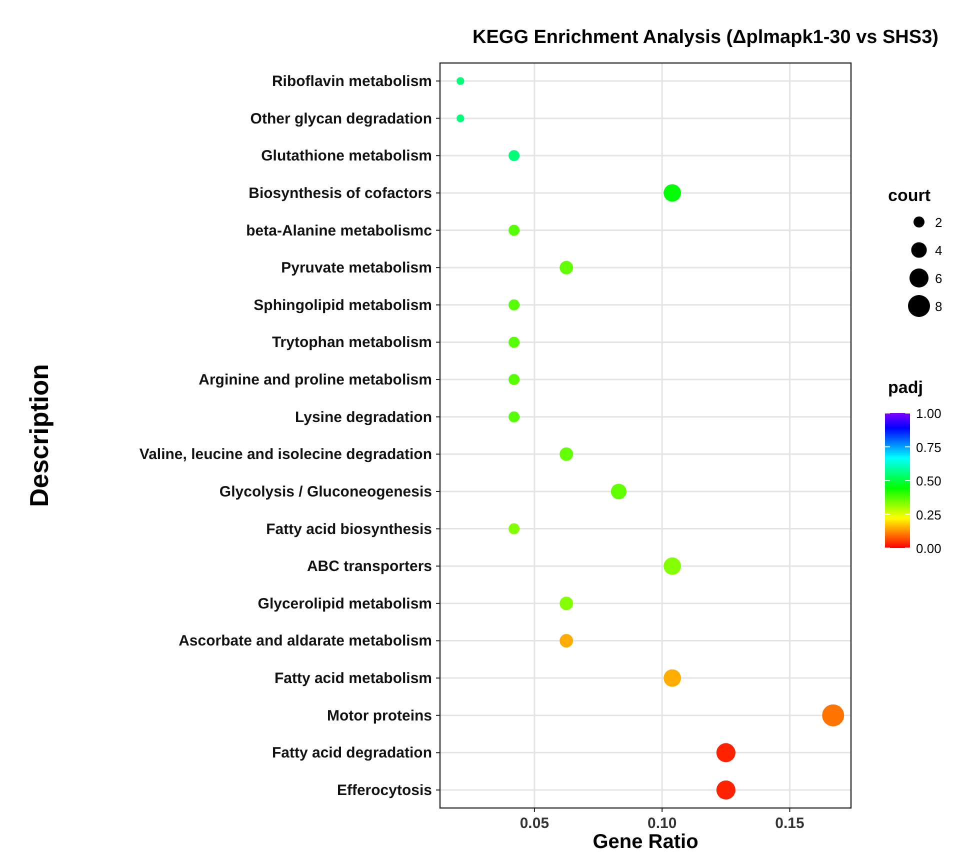 This screenshot has height=865, width=963. What do you see at coordinates (341, 119) in the screenshot?
I see `y-tick-label: Other glycan degradation` at bounding box center [341, 119].